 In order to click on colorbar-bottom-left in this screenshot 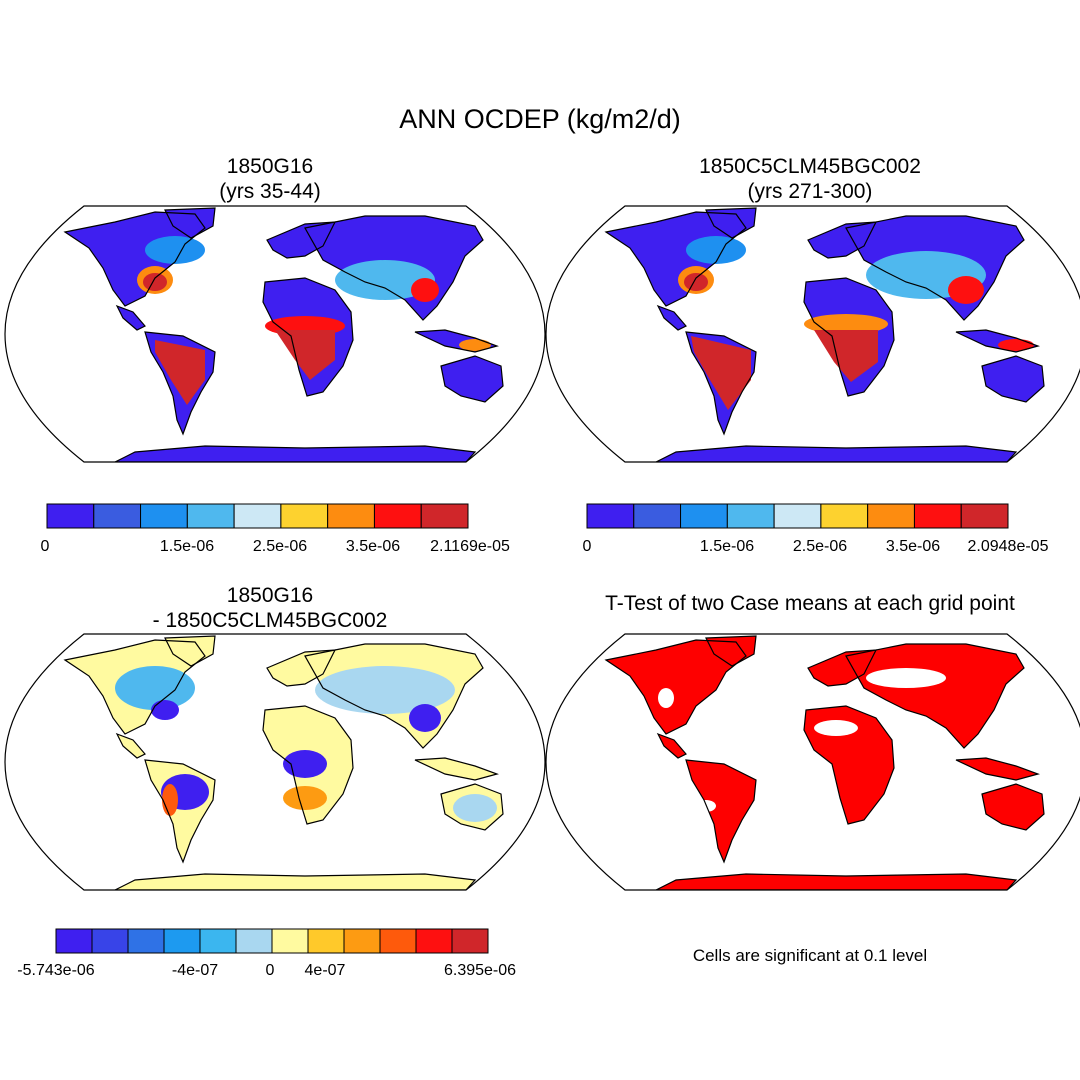, I will do `click(272, 941)`.